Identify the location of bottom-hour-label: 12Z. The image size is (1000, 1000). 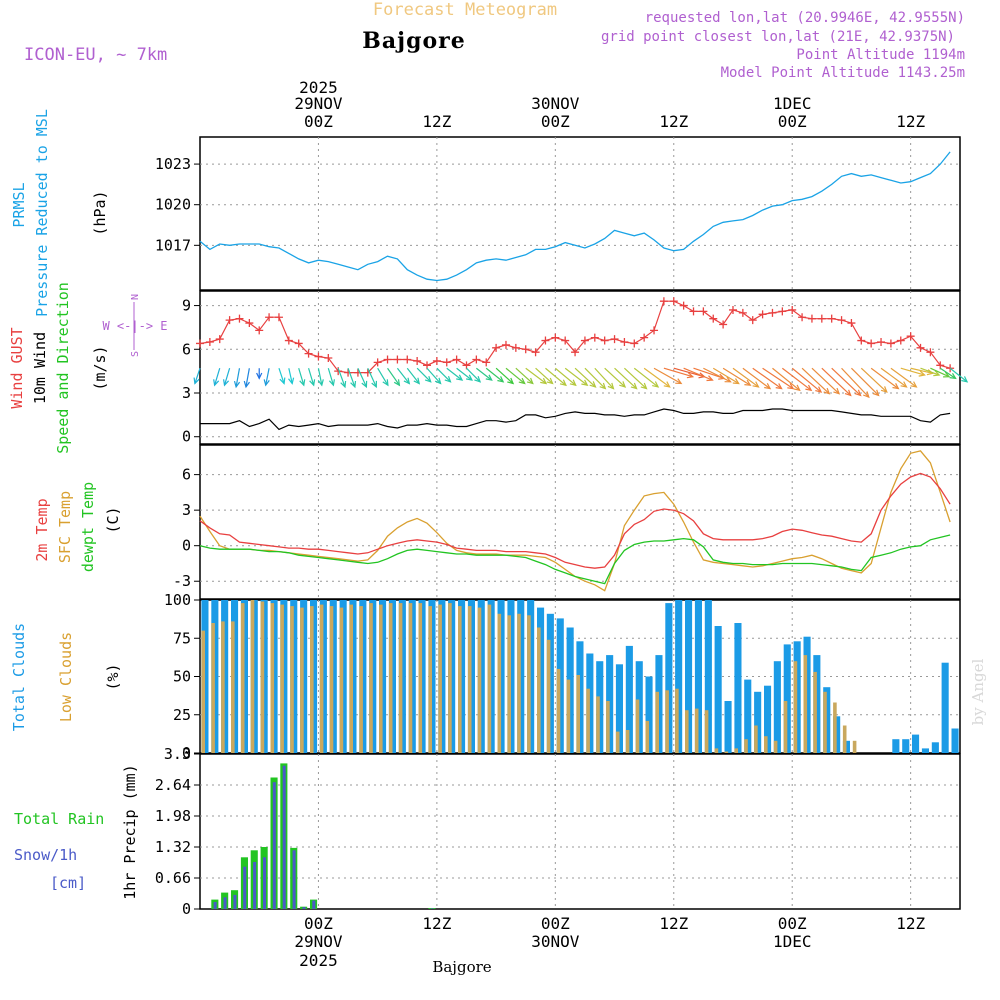
(910, 923).